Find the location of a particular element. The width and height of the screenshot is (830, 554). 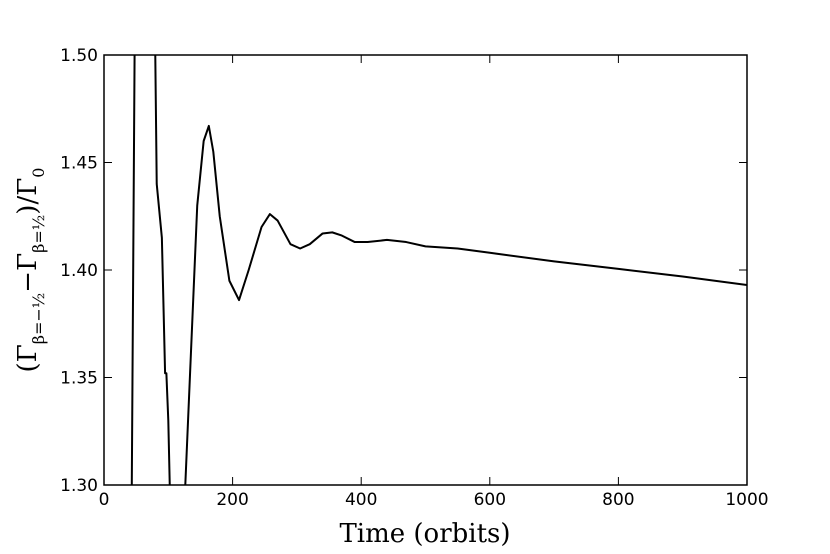

x-axis-label: Time (orbits) is located at coordinates (424, 534).